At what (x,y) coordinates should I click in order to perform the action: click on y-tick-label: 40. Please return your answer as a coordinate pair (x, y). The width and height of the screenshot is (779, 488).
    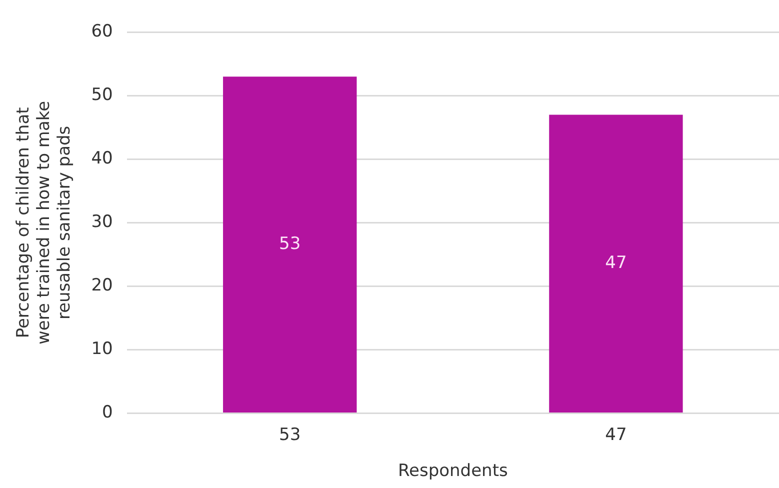
    Looking at the image, I should click on (102, 158).